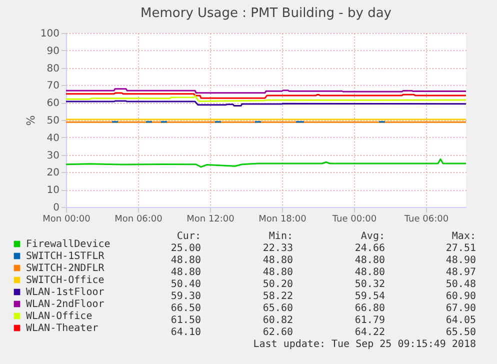  Describe the element at coordinates (185, 308) in the screenshot. I see `text: 66.50` at that location.